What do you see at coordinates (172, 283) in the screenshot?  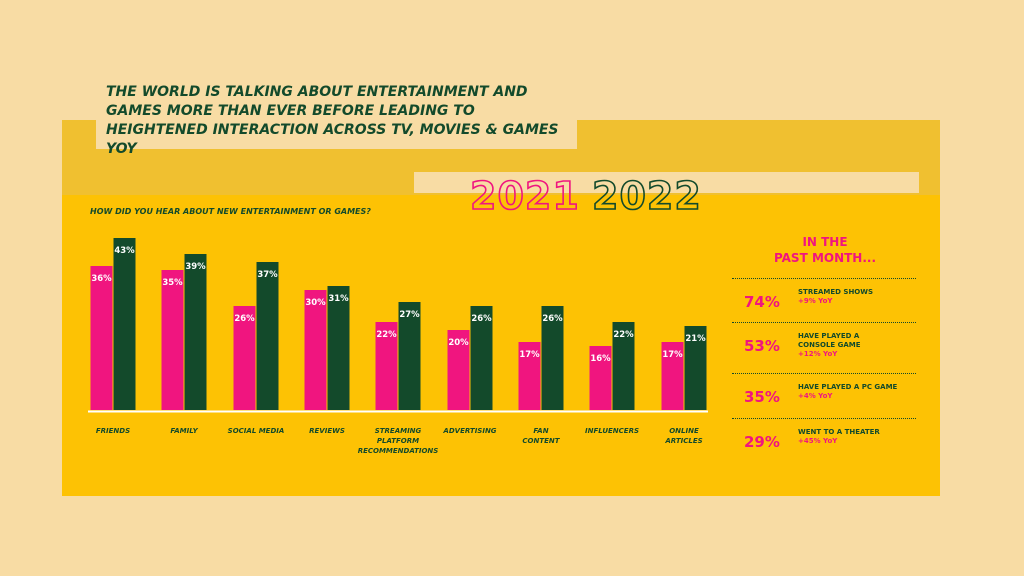 I see `data-label: 35%` at bounding box center [172, 283].